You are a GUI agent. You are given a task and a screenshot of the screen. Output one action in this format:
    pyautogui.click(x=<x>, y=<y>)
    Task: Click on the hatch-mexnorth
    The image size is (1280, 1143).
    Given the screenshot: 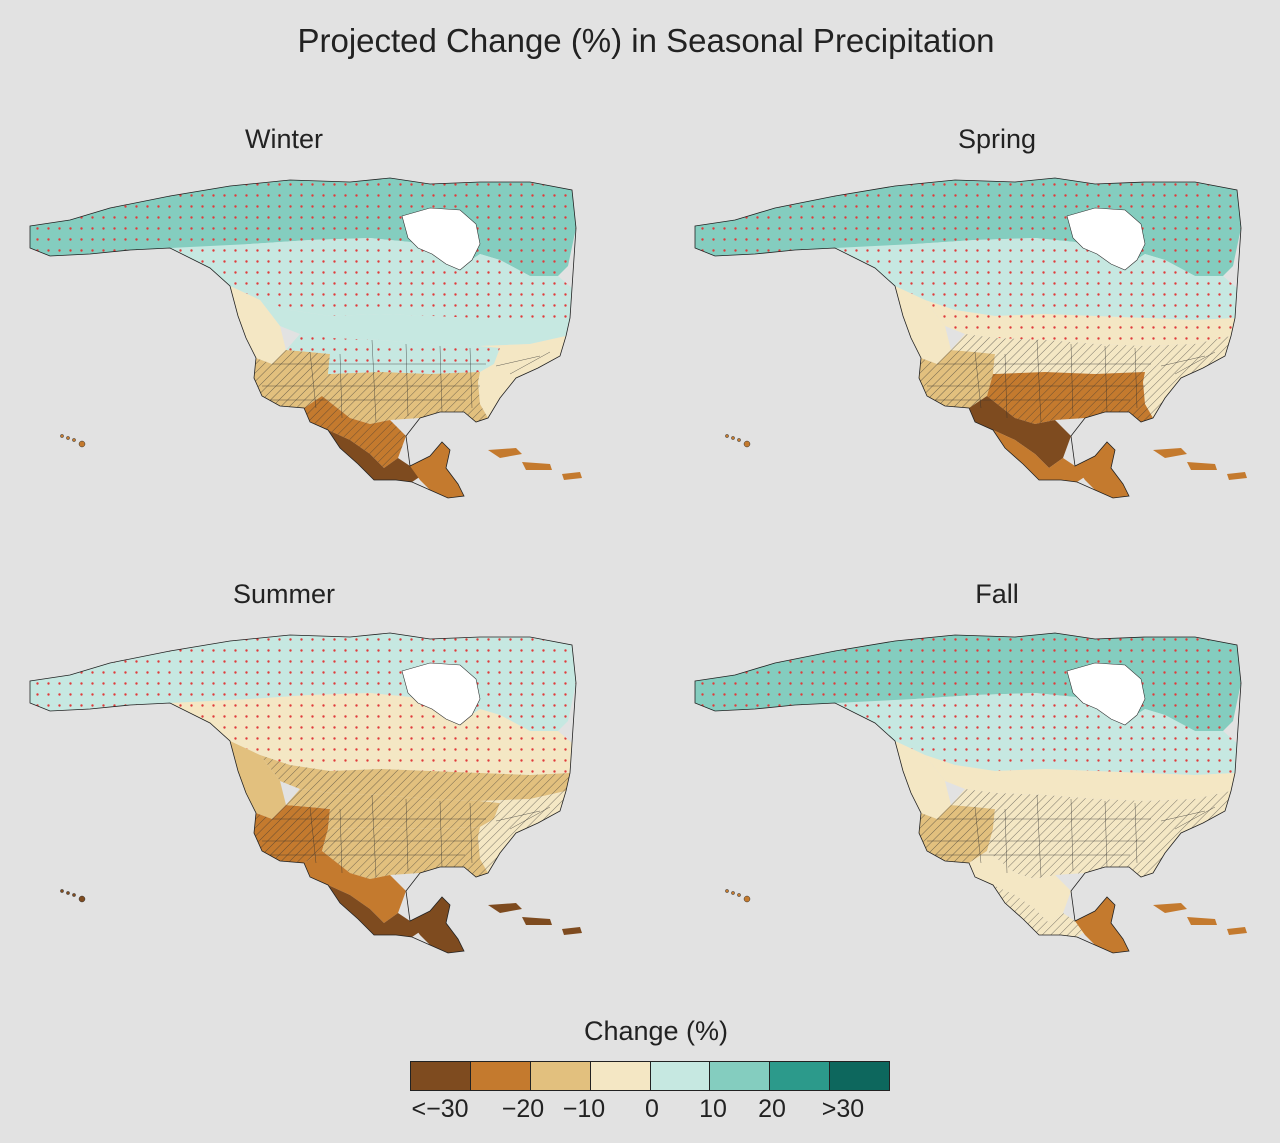 What is the action you would take?
    pyautogui.click(x=355, y=432)
    